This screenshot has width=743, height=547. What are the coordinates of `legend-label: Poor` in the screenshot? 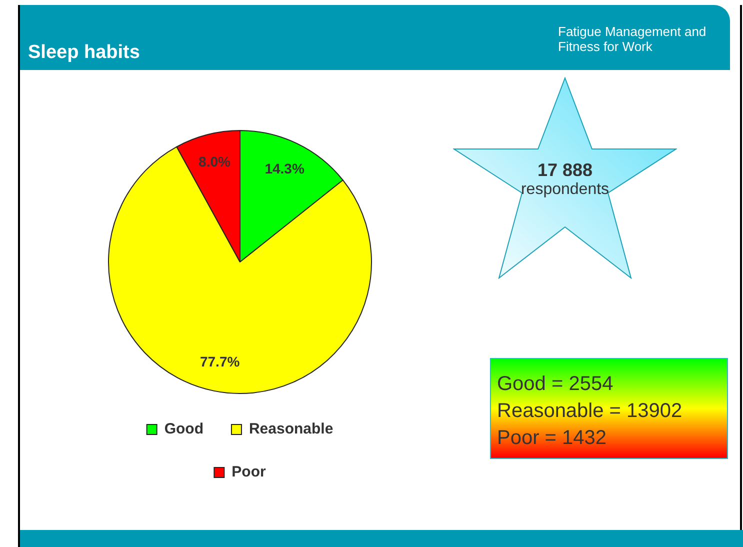 It's located at (249, 472).